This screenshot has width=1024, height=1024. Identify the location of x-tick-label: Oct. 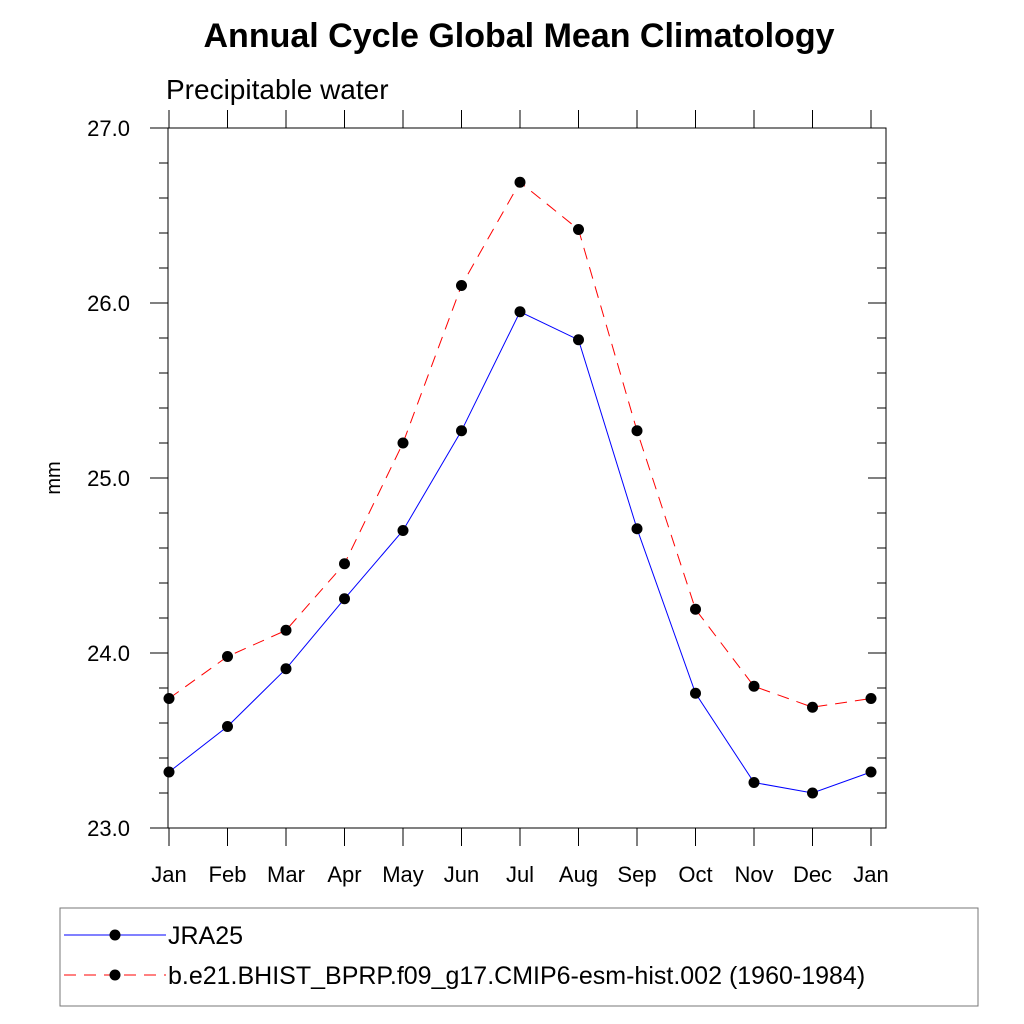
(695, 874).